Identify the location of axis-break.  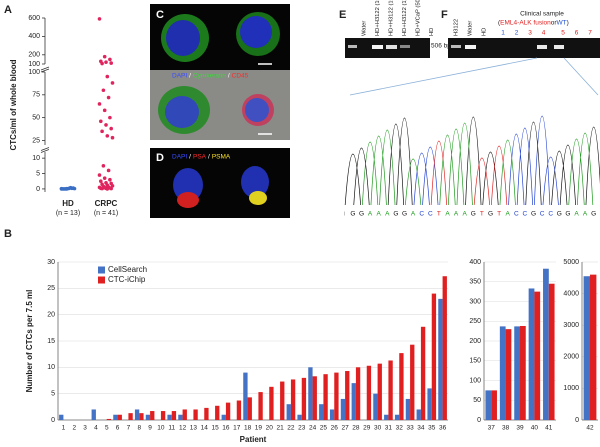
(45, 68).